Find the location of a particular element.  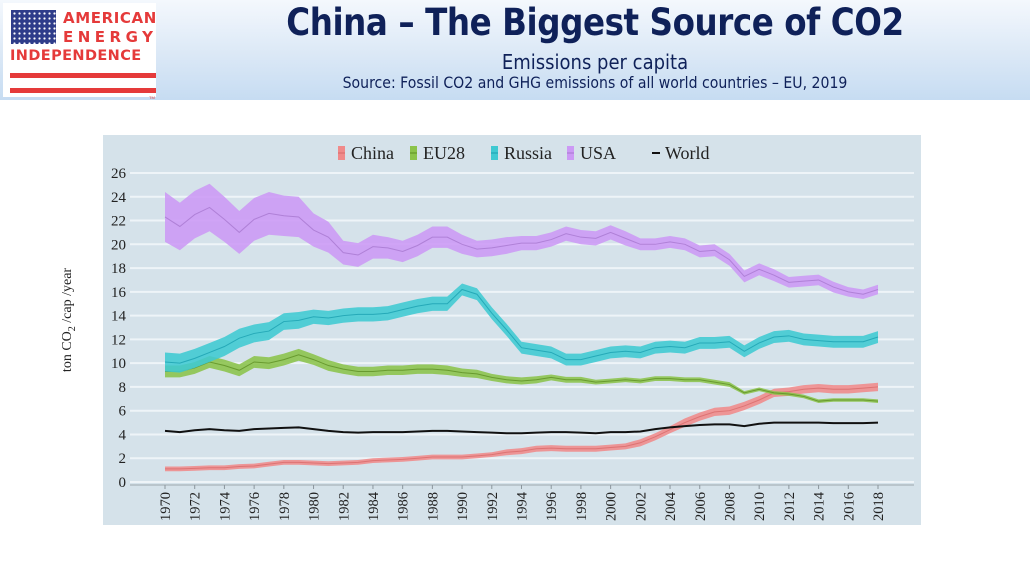

logo: AMERICAN ENERGY INDEPENDENCE TM is located at coordinates (80, 51).